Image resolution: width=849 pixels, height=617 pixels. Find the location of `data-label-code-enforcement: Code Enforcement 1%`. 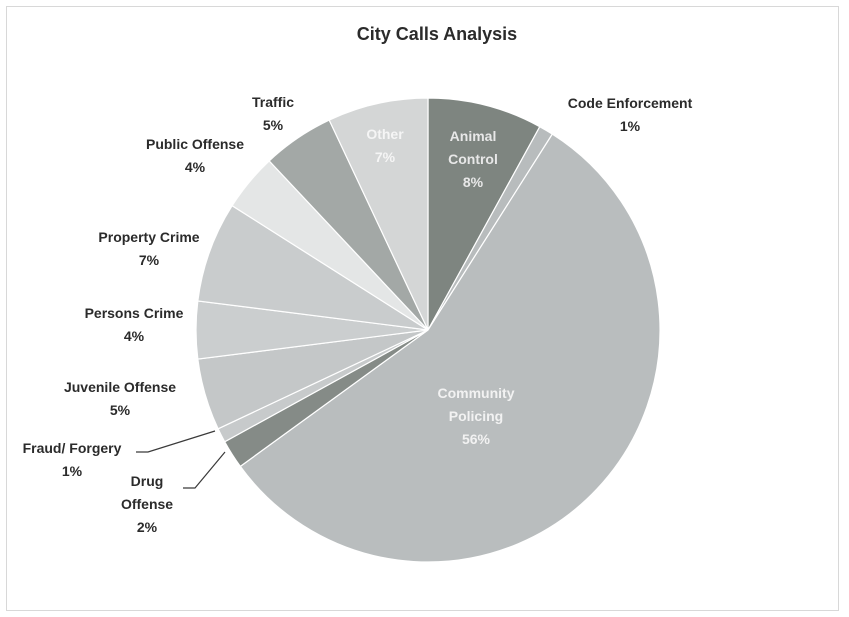

data-label-code-enforcement: Code Enforcement 1% is located at coordinates (630, 114).